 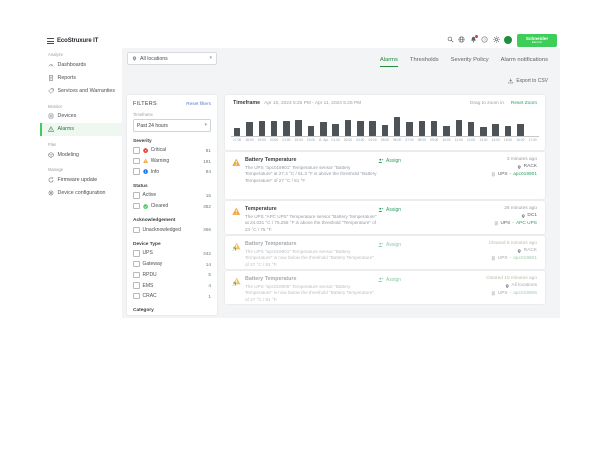 I want to click on notification-badge, so click(x=476, y=36).